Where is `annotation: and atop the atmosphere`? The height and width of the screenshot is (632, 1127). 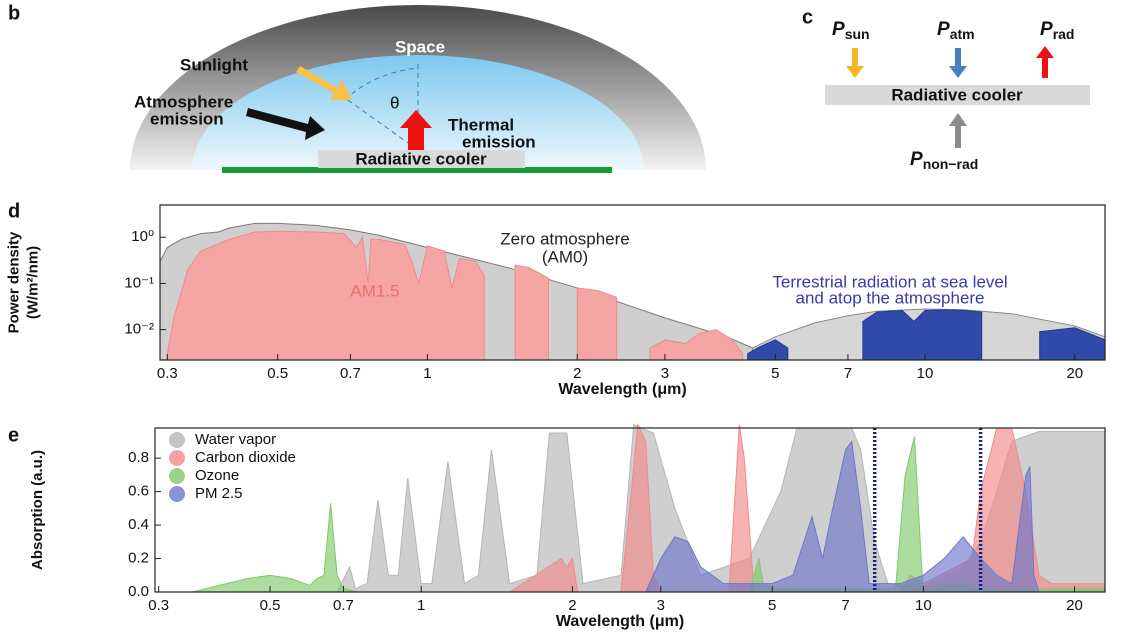
annotation: and atop the atmosphere is located at coordinates (889, 297).